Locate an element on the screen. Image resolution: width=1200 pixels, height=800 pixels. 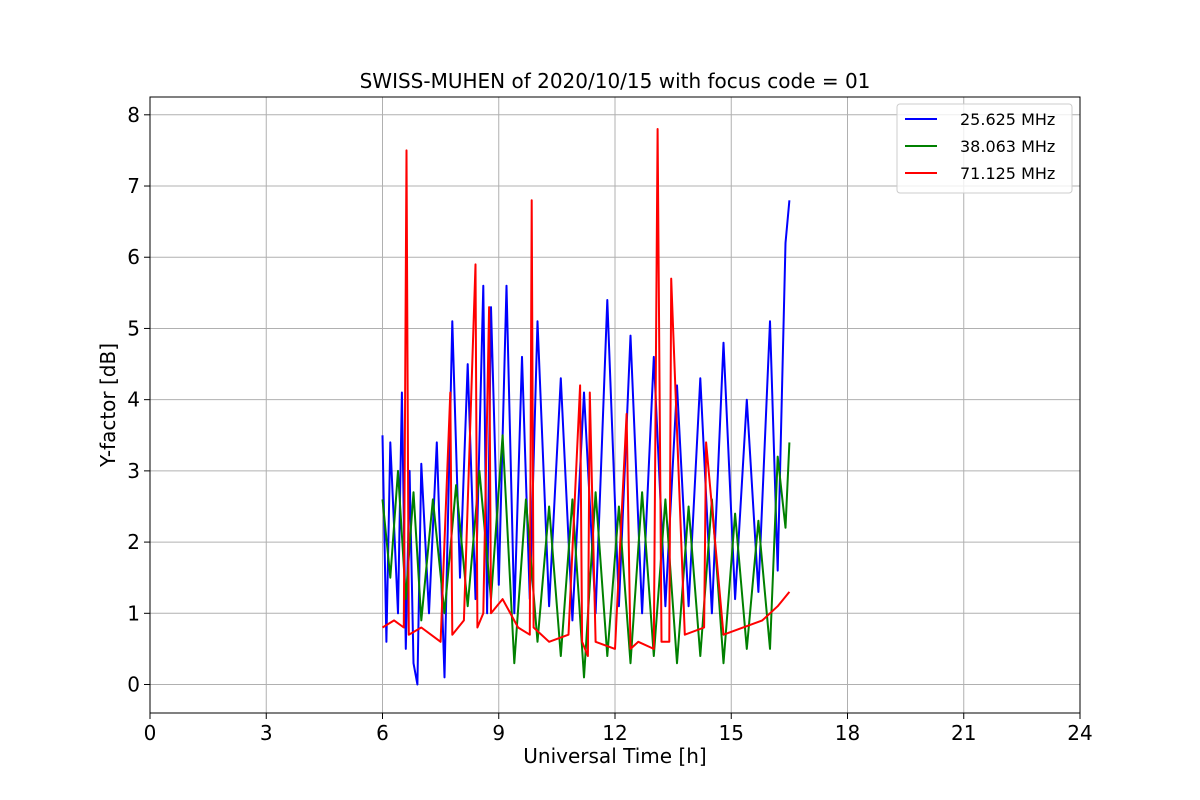
y-tick-label: 4 is located at coordinates (133, 400).